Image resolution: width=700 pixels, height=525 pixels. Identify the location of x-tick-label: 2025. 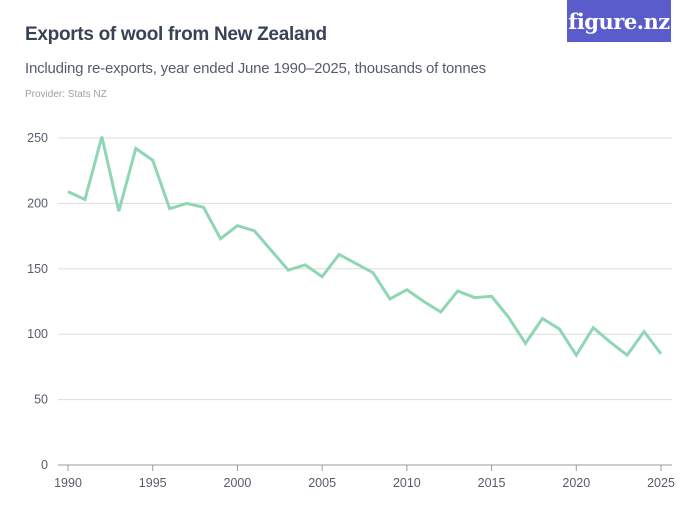
(661, 483).